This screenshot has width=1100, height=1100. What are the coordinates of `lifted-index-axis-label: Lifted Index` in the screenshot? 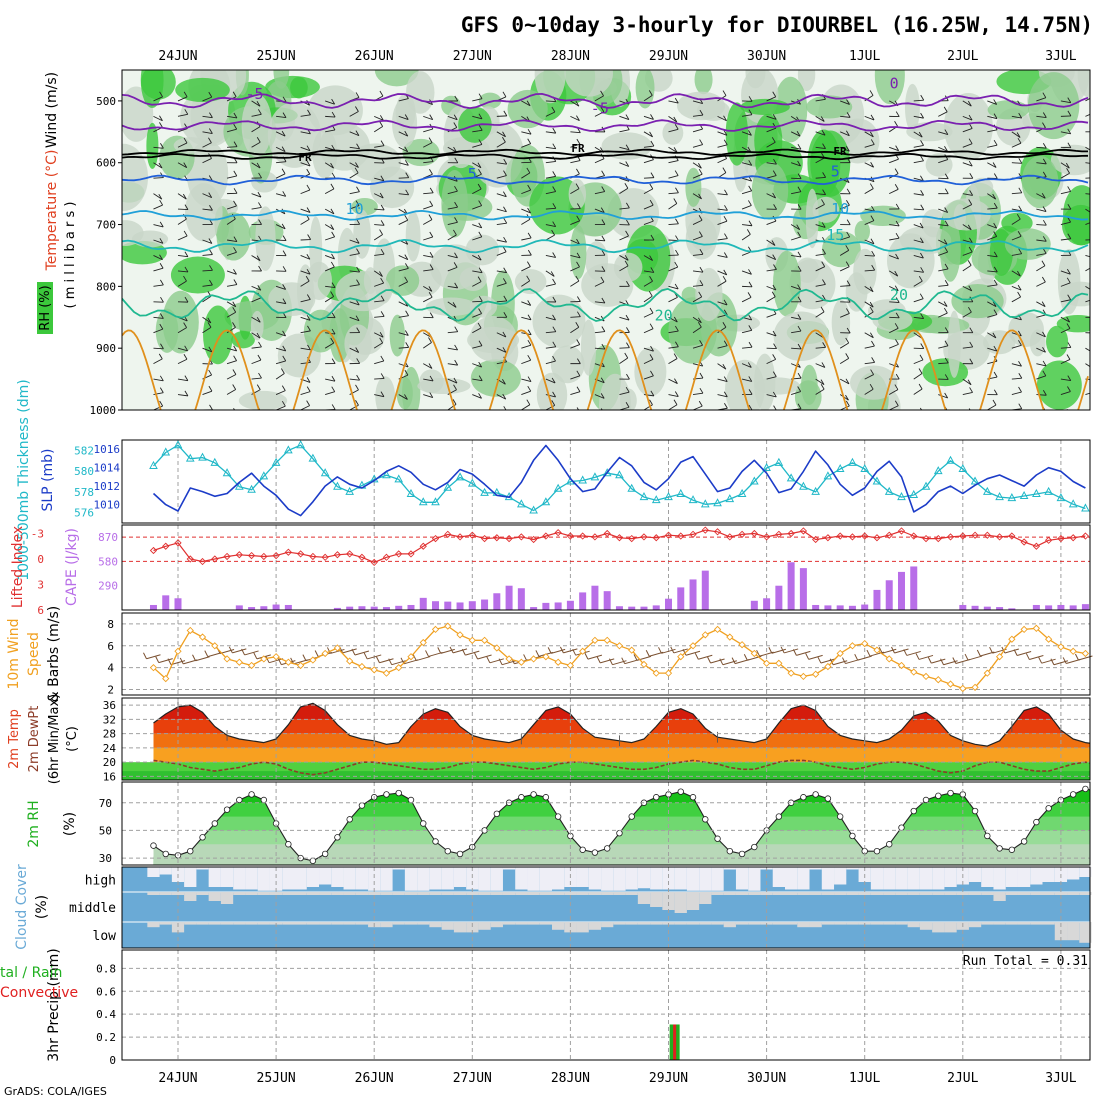 It's located at (18, 567).